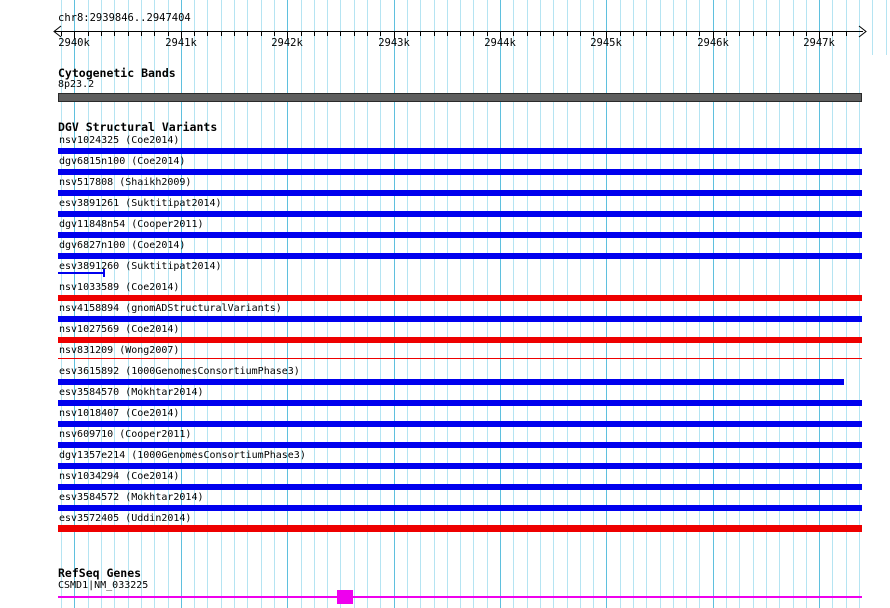  I want to click on ruler-axis-line, so click(459, 31).